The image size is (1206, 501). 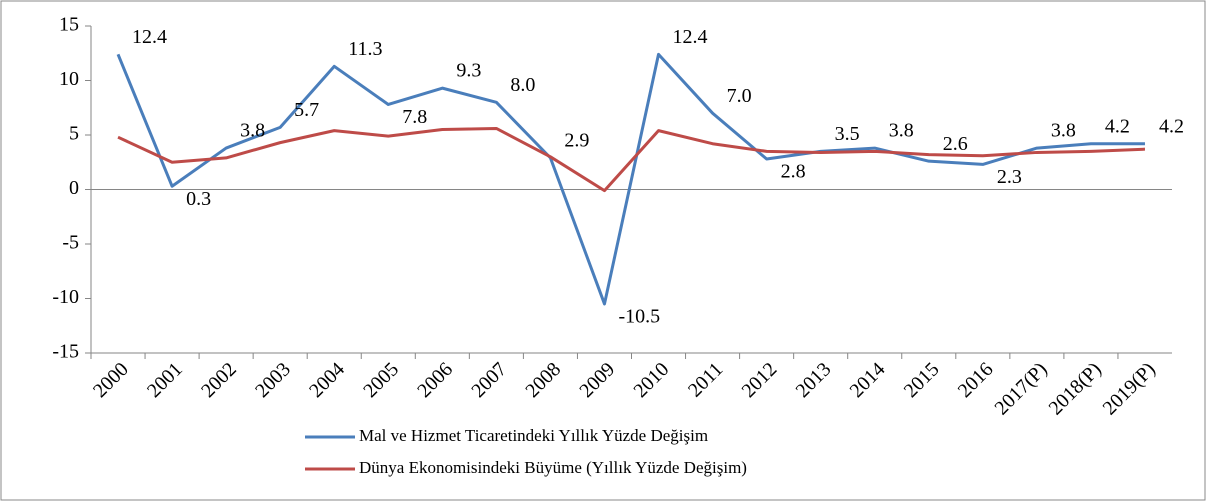 I want to click on y-tick-label: 15, so click(x=69, y=25).